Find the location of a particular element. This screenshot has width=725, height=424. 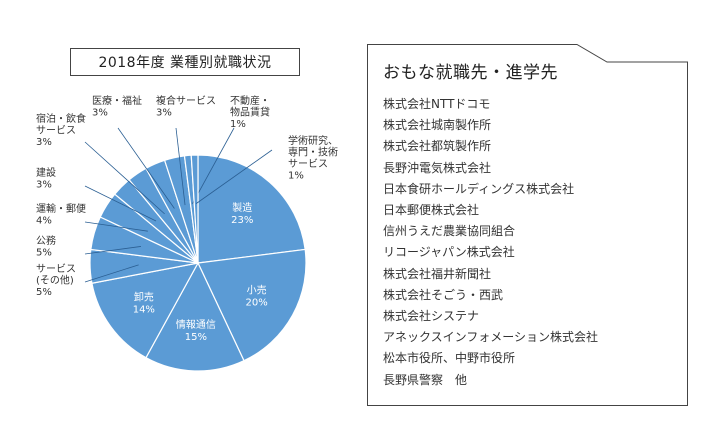

company-list-item: 株式会社システナ is located at coordinates (431, 316).